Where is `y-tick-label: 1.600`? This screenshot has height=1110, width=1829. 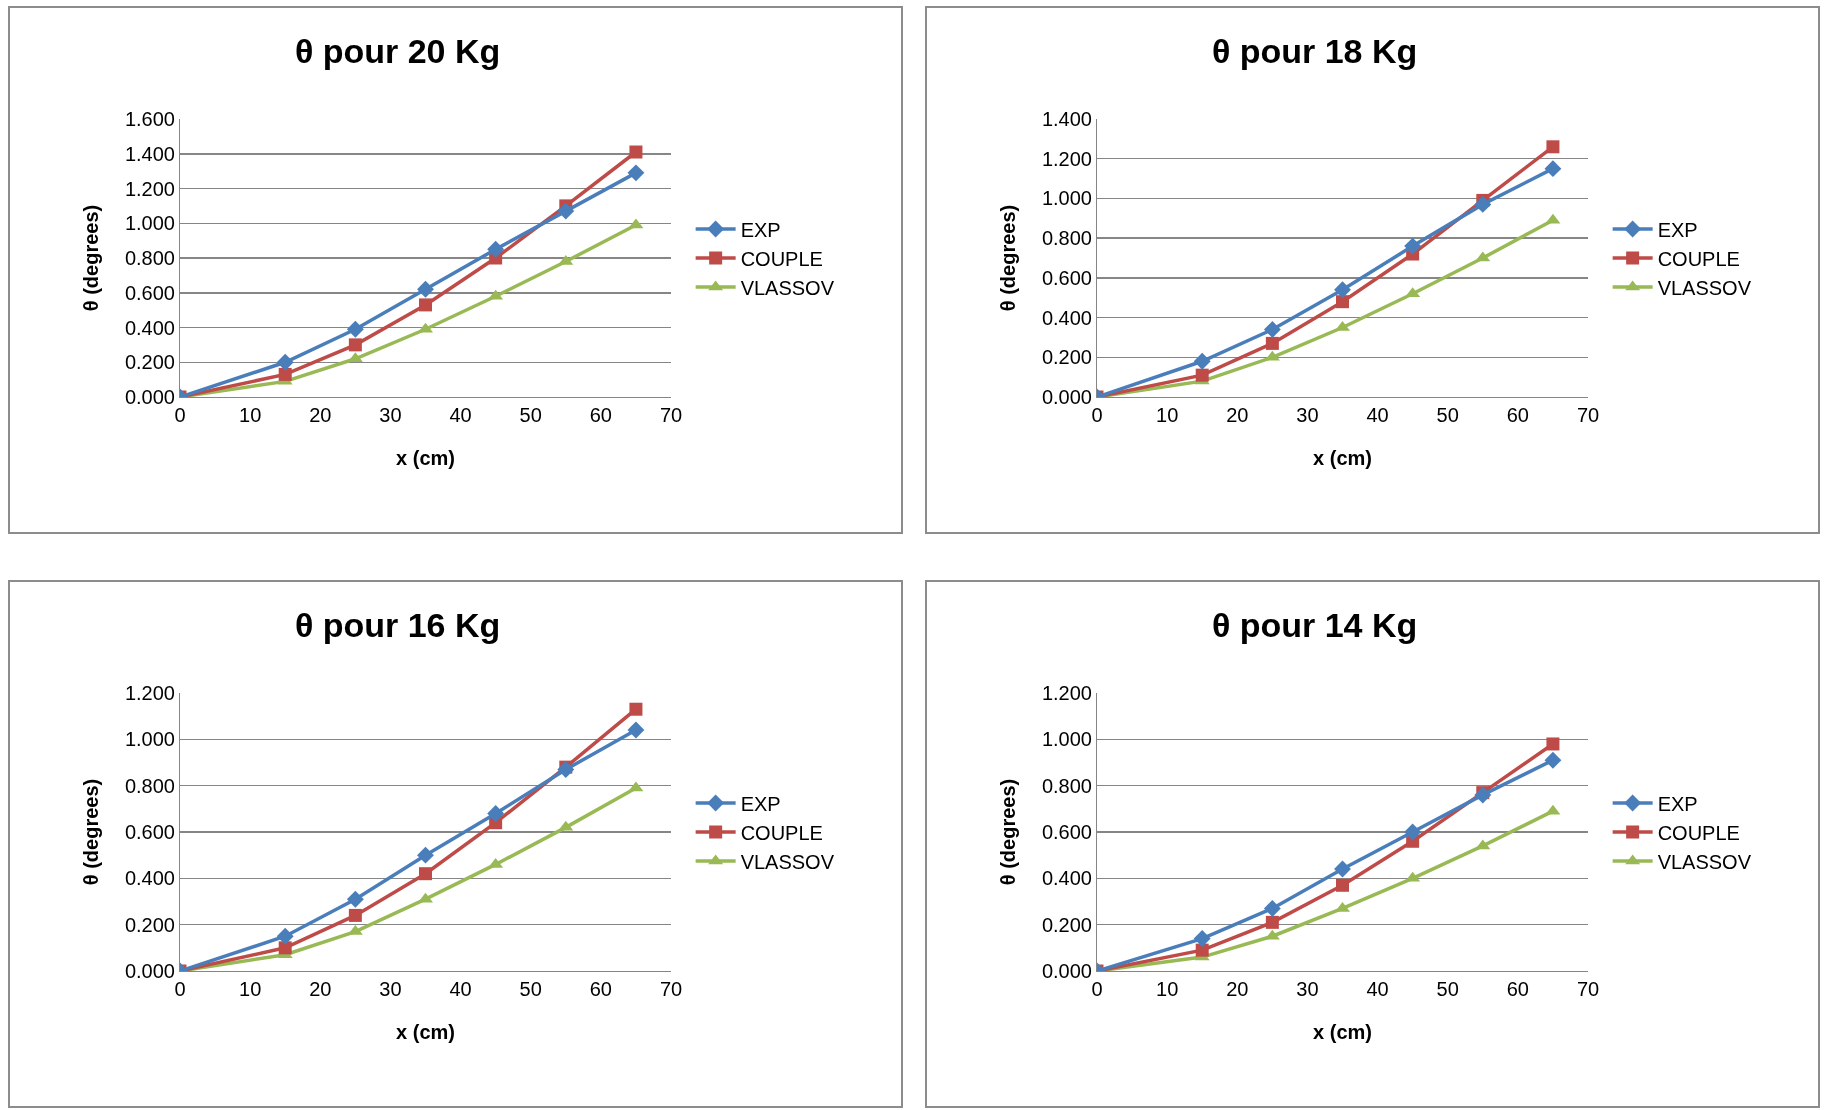 y-tick-label: 1.600 is located at coordinates (149, 119).